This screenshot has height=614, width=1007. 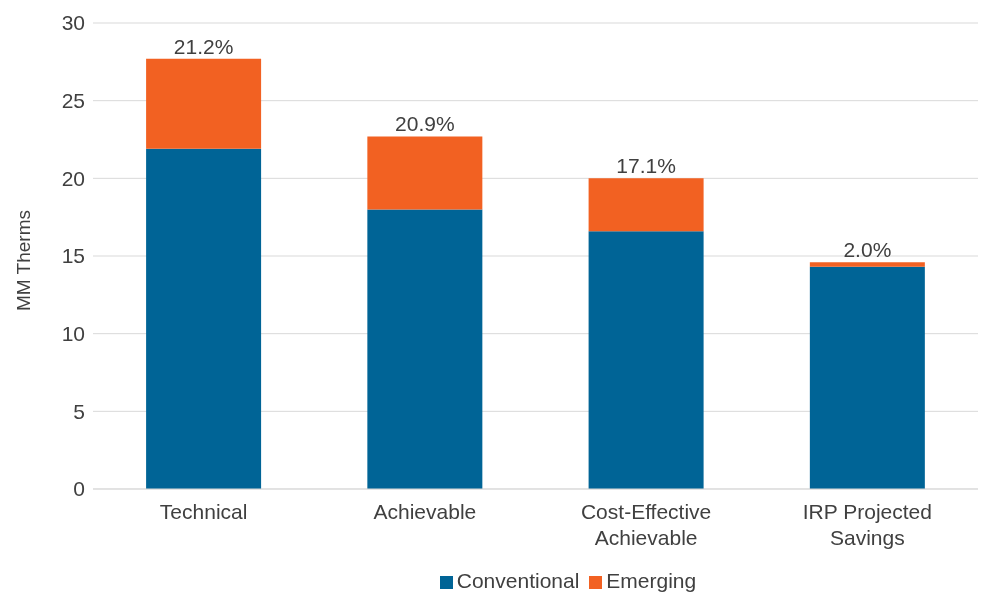 I want to click on y-tick-label: 5, so click(x=79, y=411).